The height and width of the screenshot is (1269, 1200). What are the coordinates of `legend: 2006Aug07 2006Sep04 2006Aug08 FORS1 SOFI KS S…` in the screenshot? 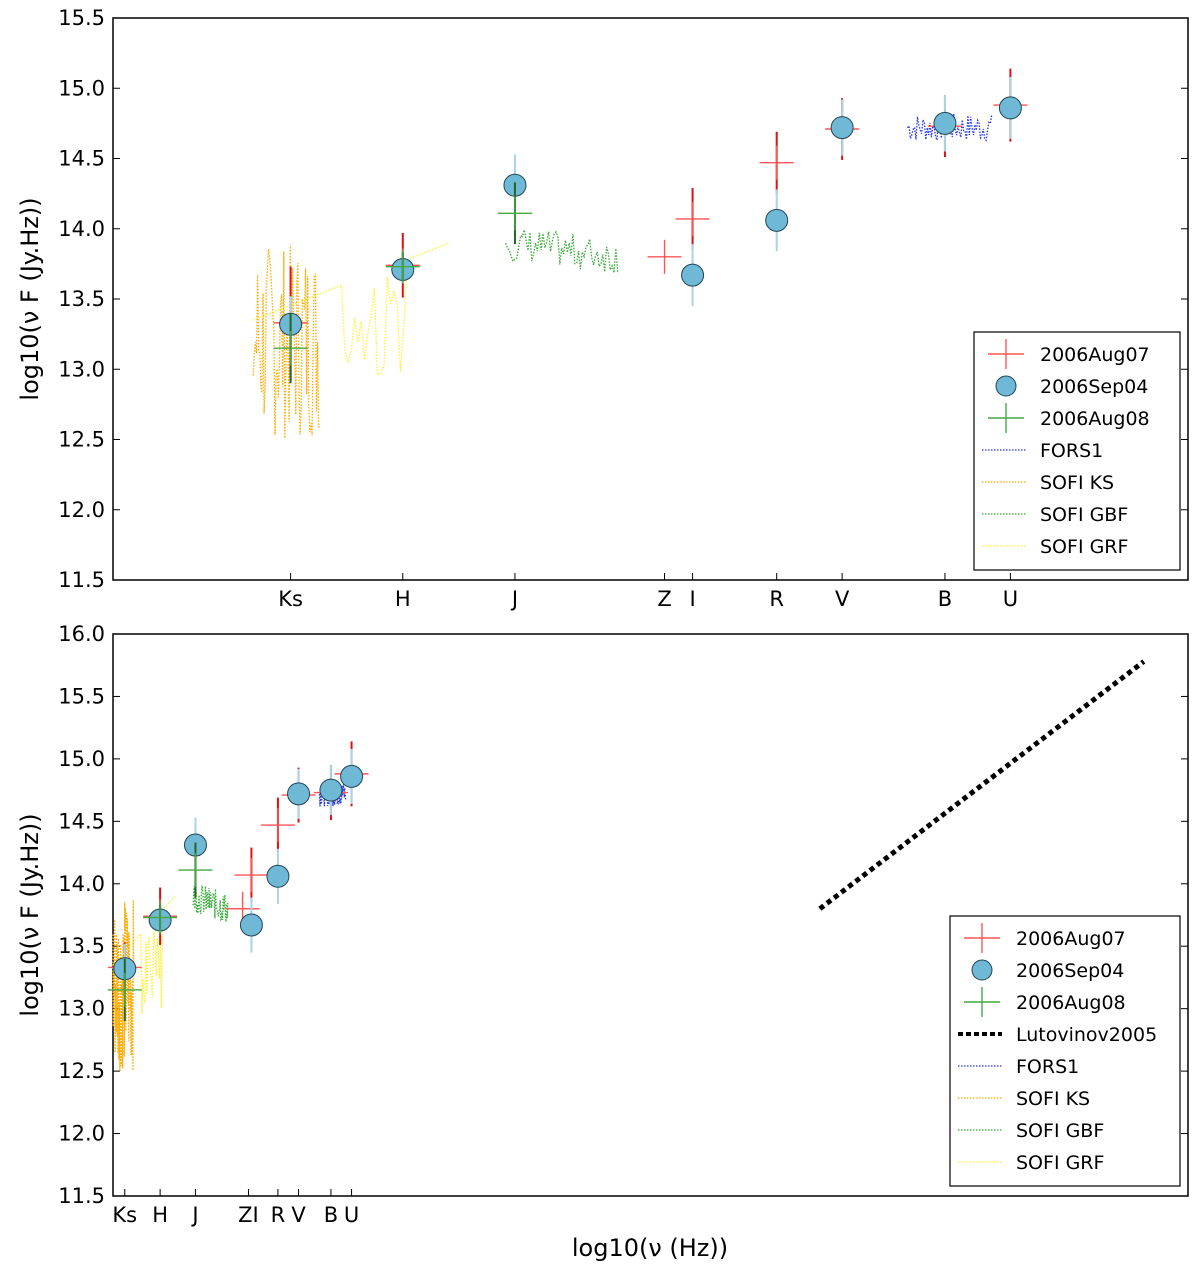 It's located at (1077, 451).